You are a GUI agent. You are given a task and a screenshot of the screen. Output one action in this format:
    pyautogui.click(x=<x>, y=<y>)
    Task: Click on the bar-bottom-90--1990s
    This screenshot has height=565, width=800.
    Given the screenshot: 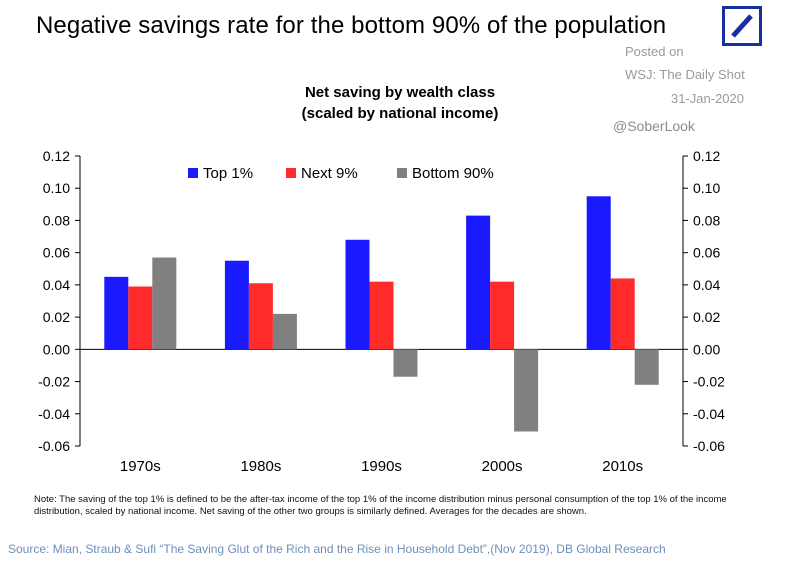 What is the action you would take?
    pyautogui.click(x=405, y=363)
    